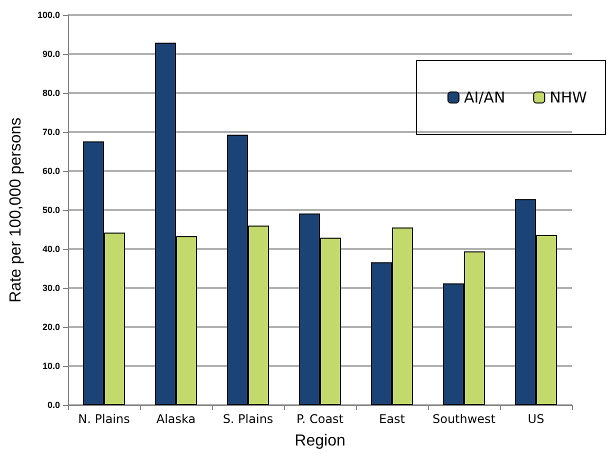  What do you see at coordinates (51, 54) in the screenshot?
I see `y-tick-label: 90.0` at bounding box center [51, 54].